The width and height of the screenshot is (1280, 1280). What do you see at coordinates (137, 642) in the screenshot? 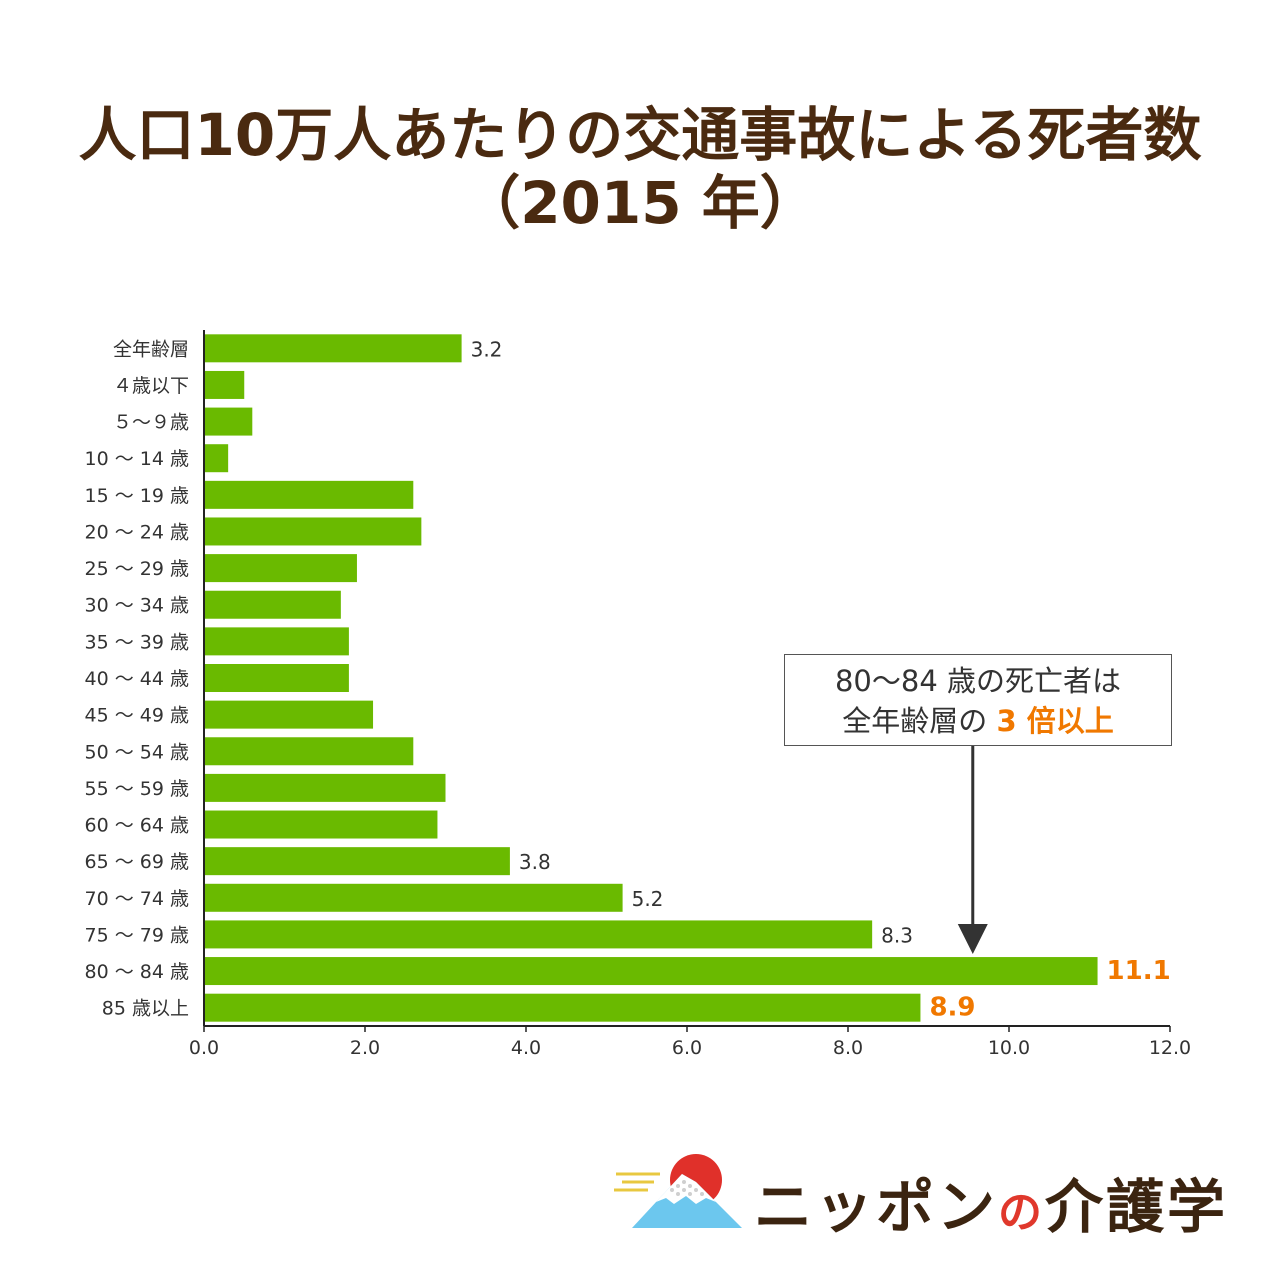
I see `category-label: 35 ～ 39 歳` at bounding box center [137, 642].